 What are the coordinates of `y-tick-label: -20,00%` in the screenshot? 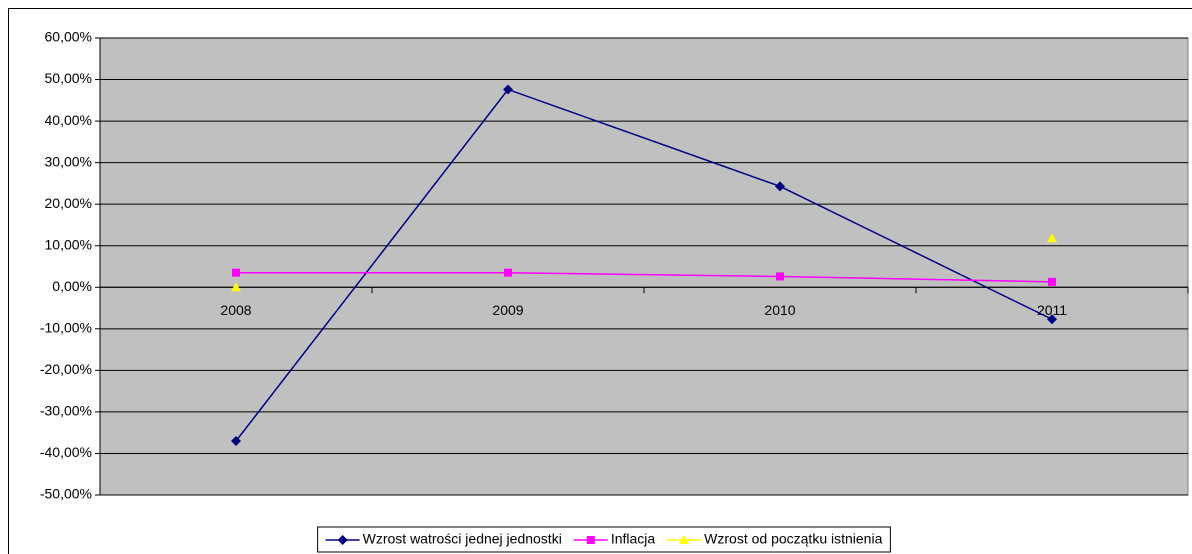 It's located at (66, 369).